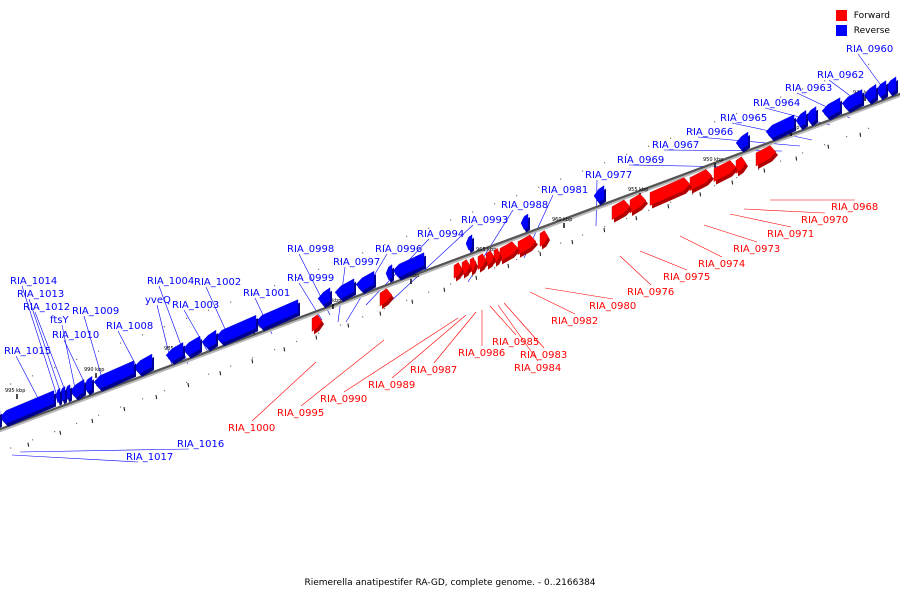 This screenshot has width=900, height=600. Describe the element at coordinates (440, 234) in the screenshot. I see `reverse-gene-label: RIA_0994` at that location.